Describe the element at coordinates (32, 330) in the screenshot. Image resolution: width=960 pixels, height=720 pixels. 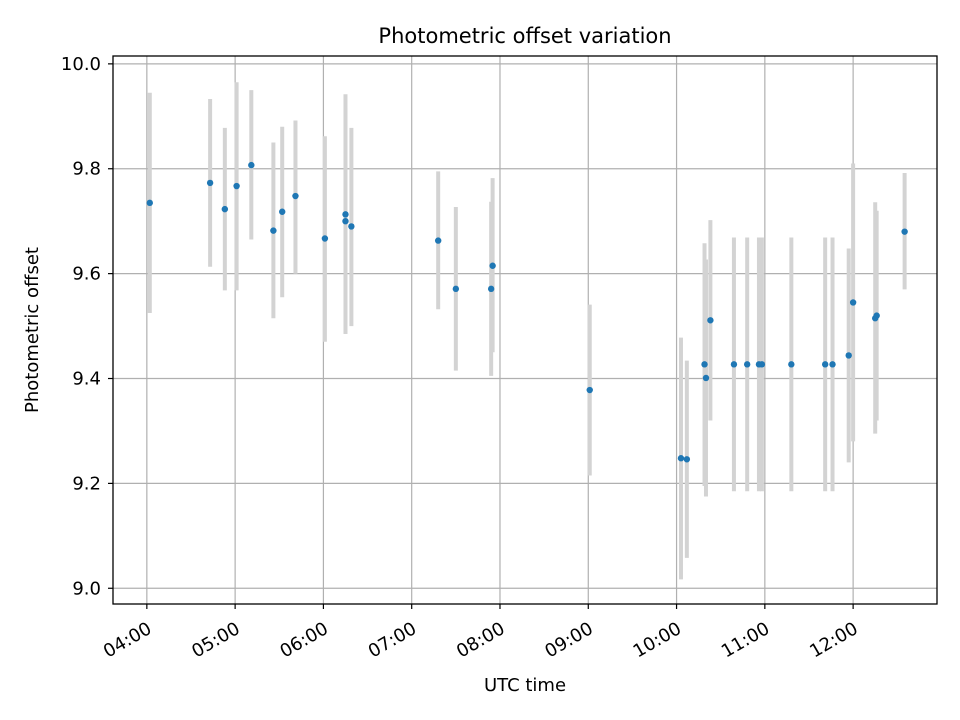
I see `y-axis-title: Photometric offset` at that location.